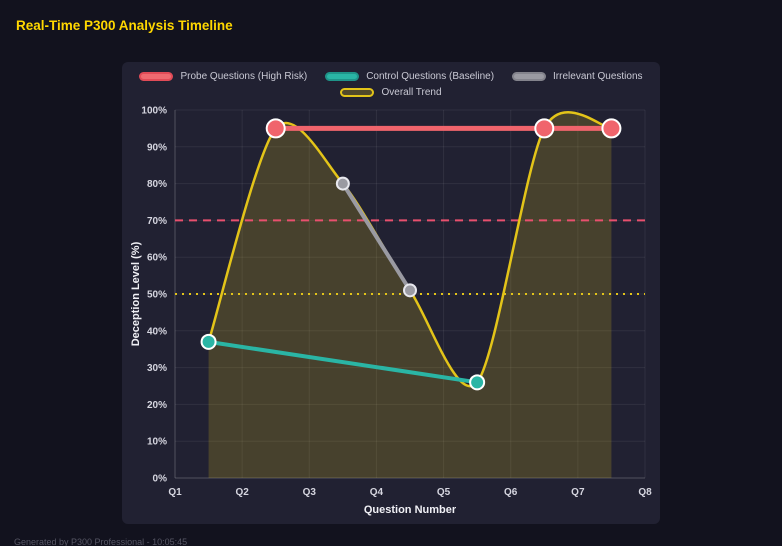  Describe the element at coordinates (160, 479) in the screenshot. I see `y-tick-label: 0%` at that location.